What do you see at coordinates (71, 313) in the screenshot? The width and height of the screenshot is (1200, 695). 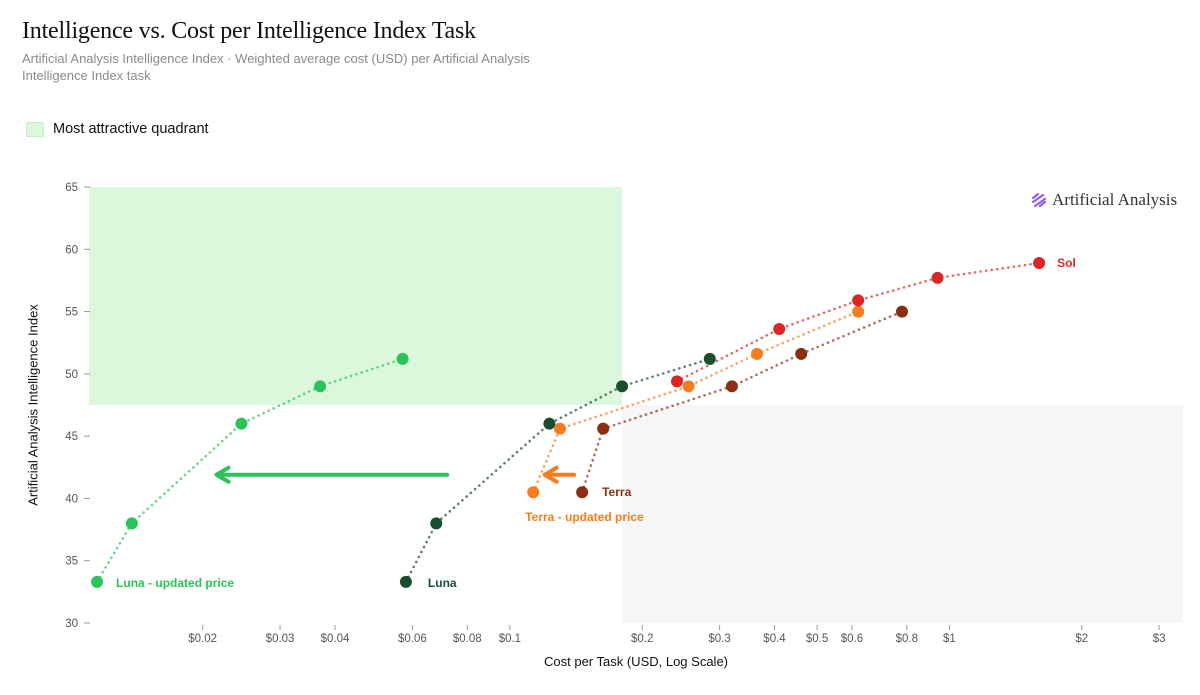 I see `y-tick-label: 55` at bounding box center [71, 313].